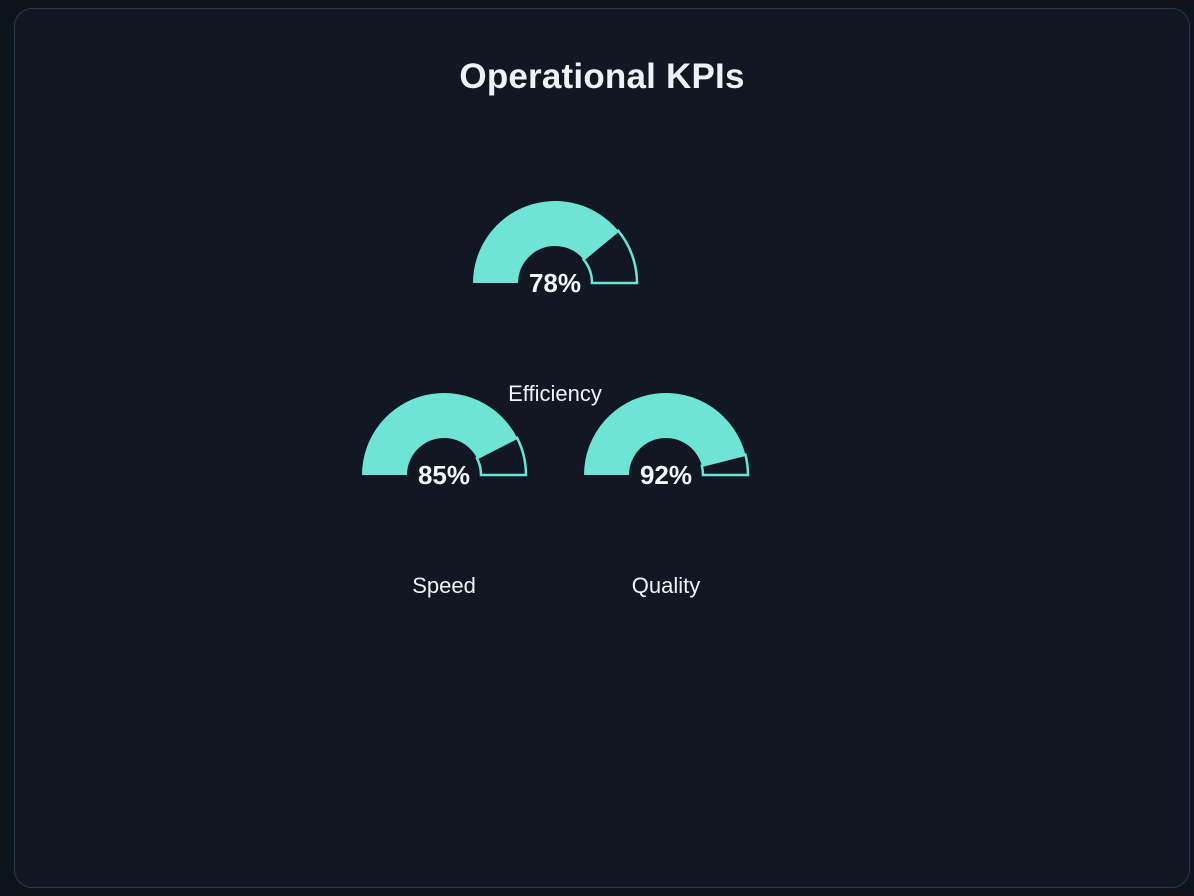  Describe the element at coordinates (666, 585) in the screenshot. I see `gauge-name-label: Quality` at that location.